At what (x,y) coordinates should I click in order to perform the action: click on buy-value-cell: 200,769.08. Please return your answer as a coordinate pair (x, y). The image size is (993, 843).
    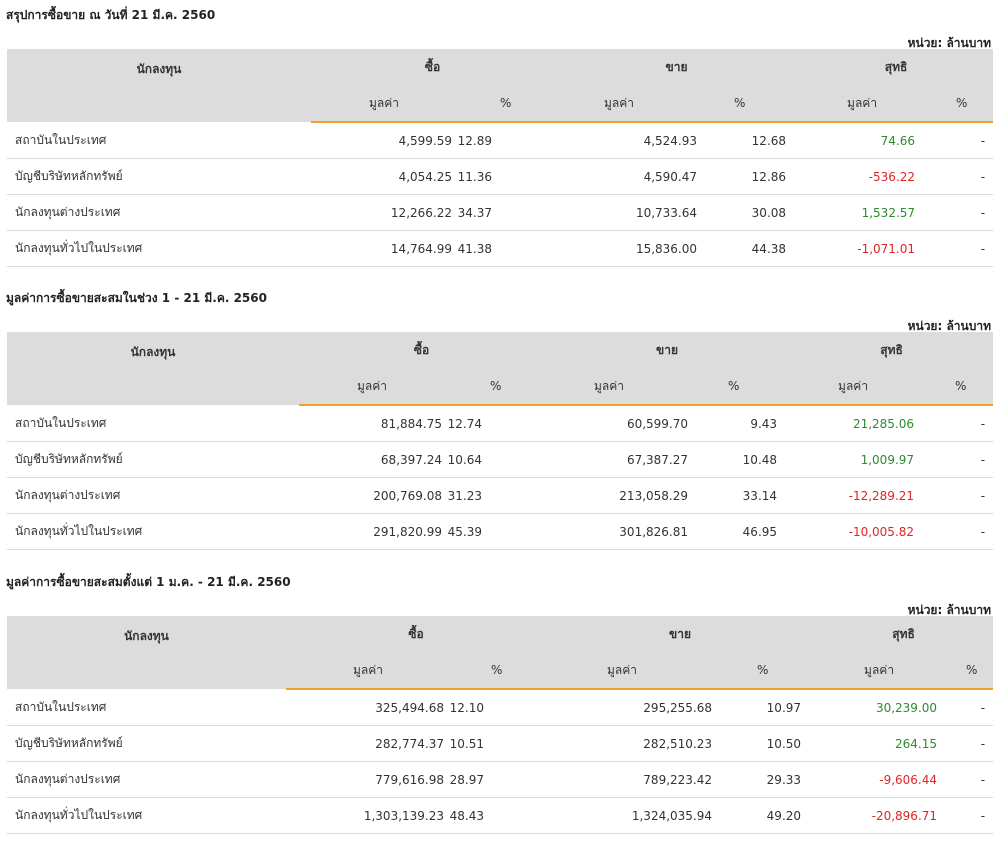
    Looking at the image, I should click on (371, 495).